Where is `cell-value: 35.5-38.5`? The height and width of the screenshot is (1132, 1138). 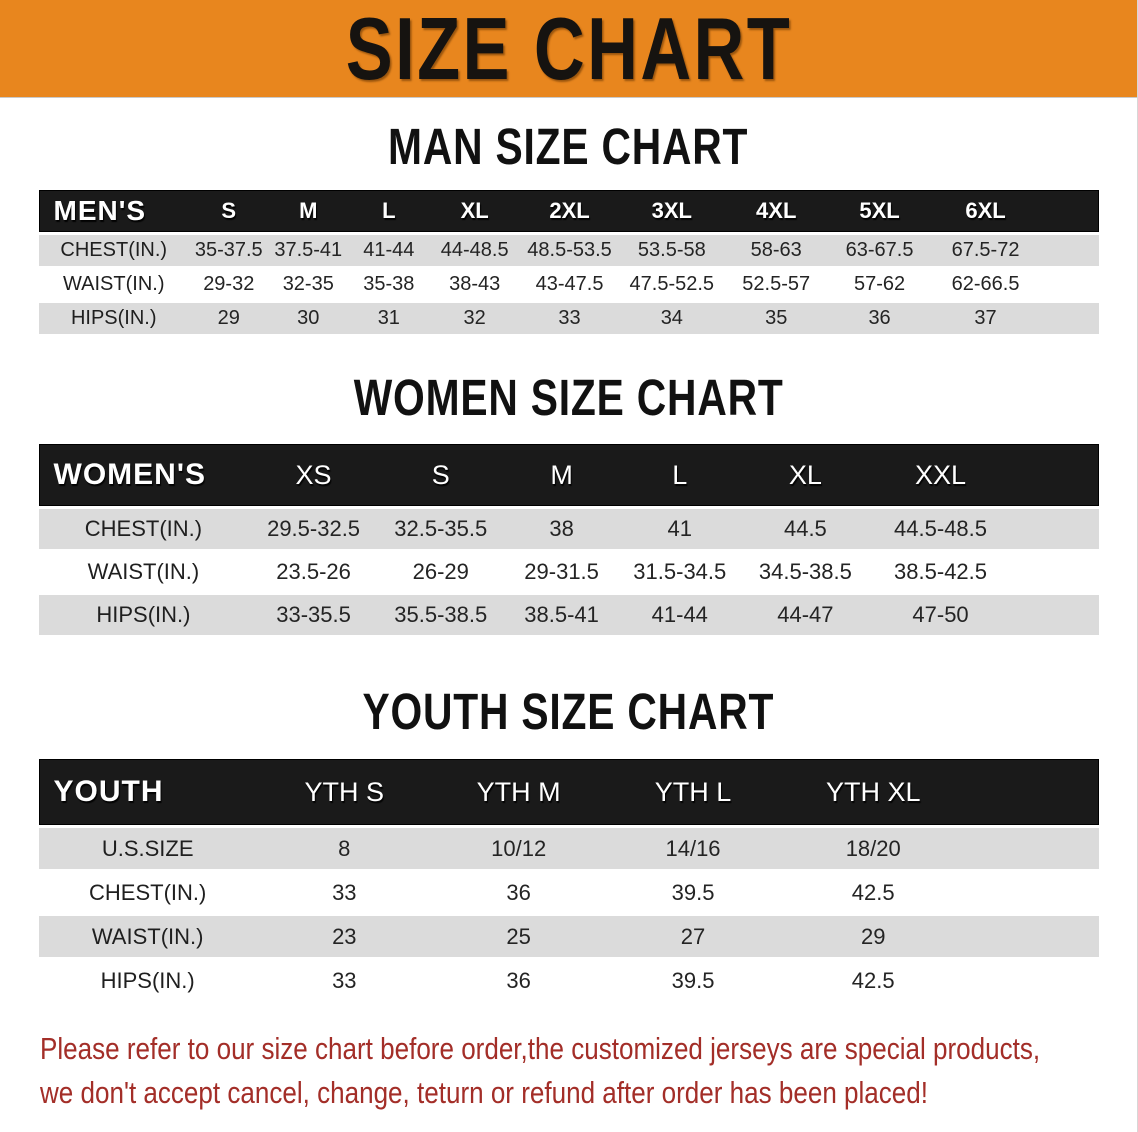 cell-value: 35.5-38.5 is located at coordinates (441, 614).